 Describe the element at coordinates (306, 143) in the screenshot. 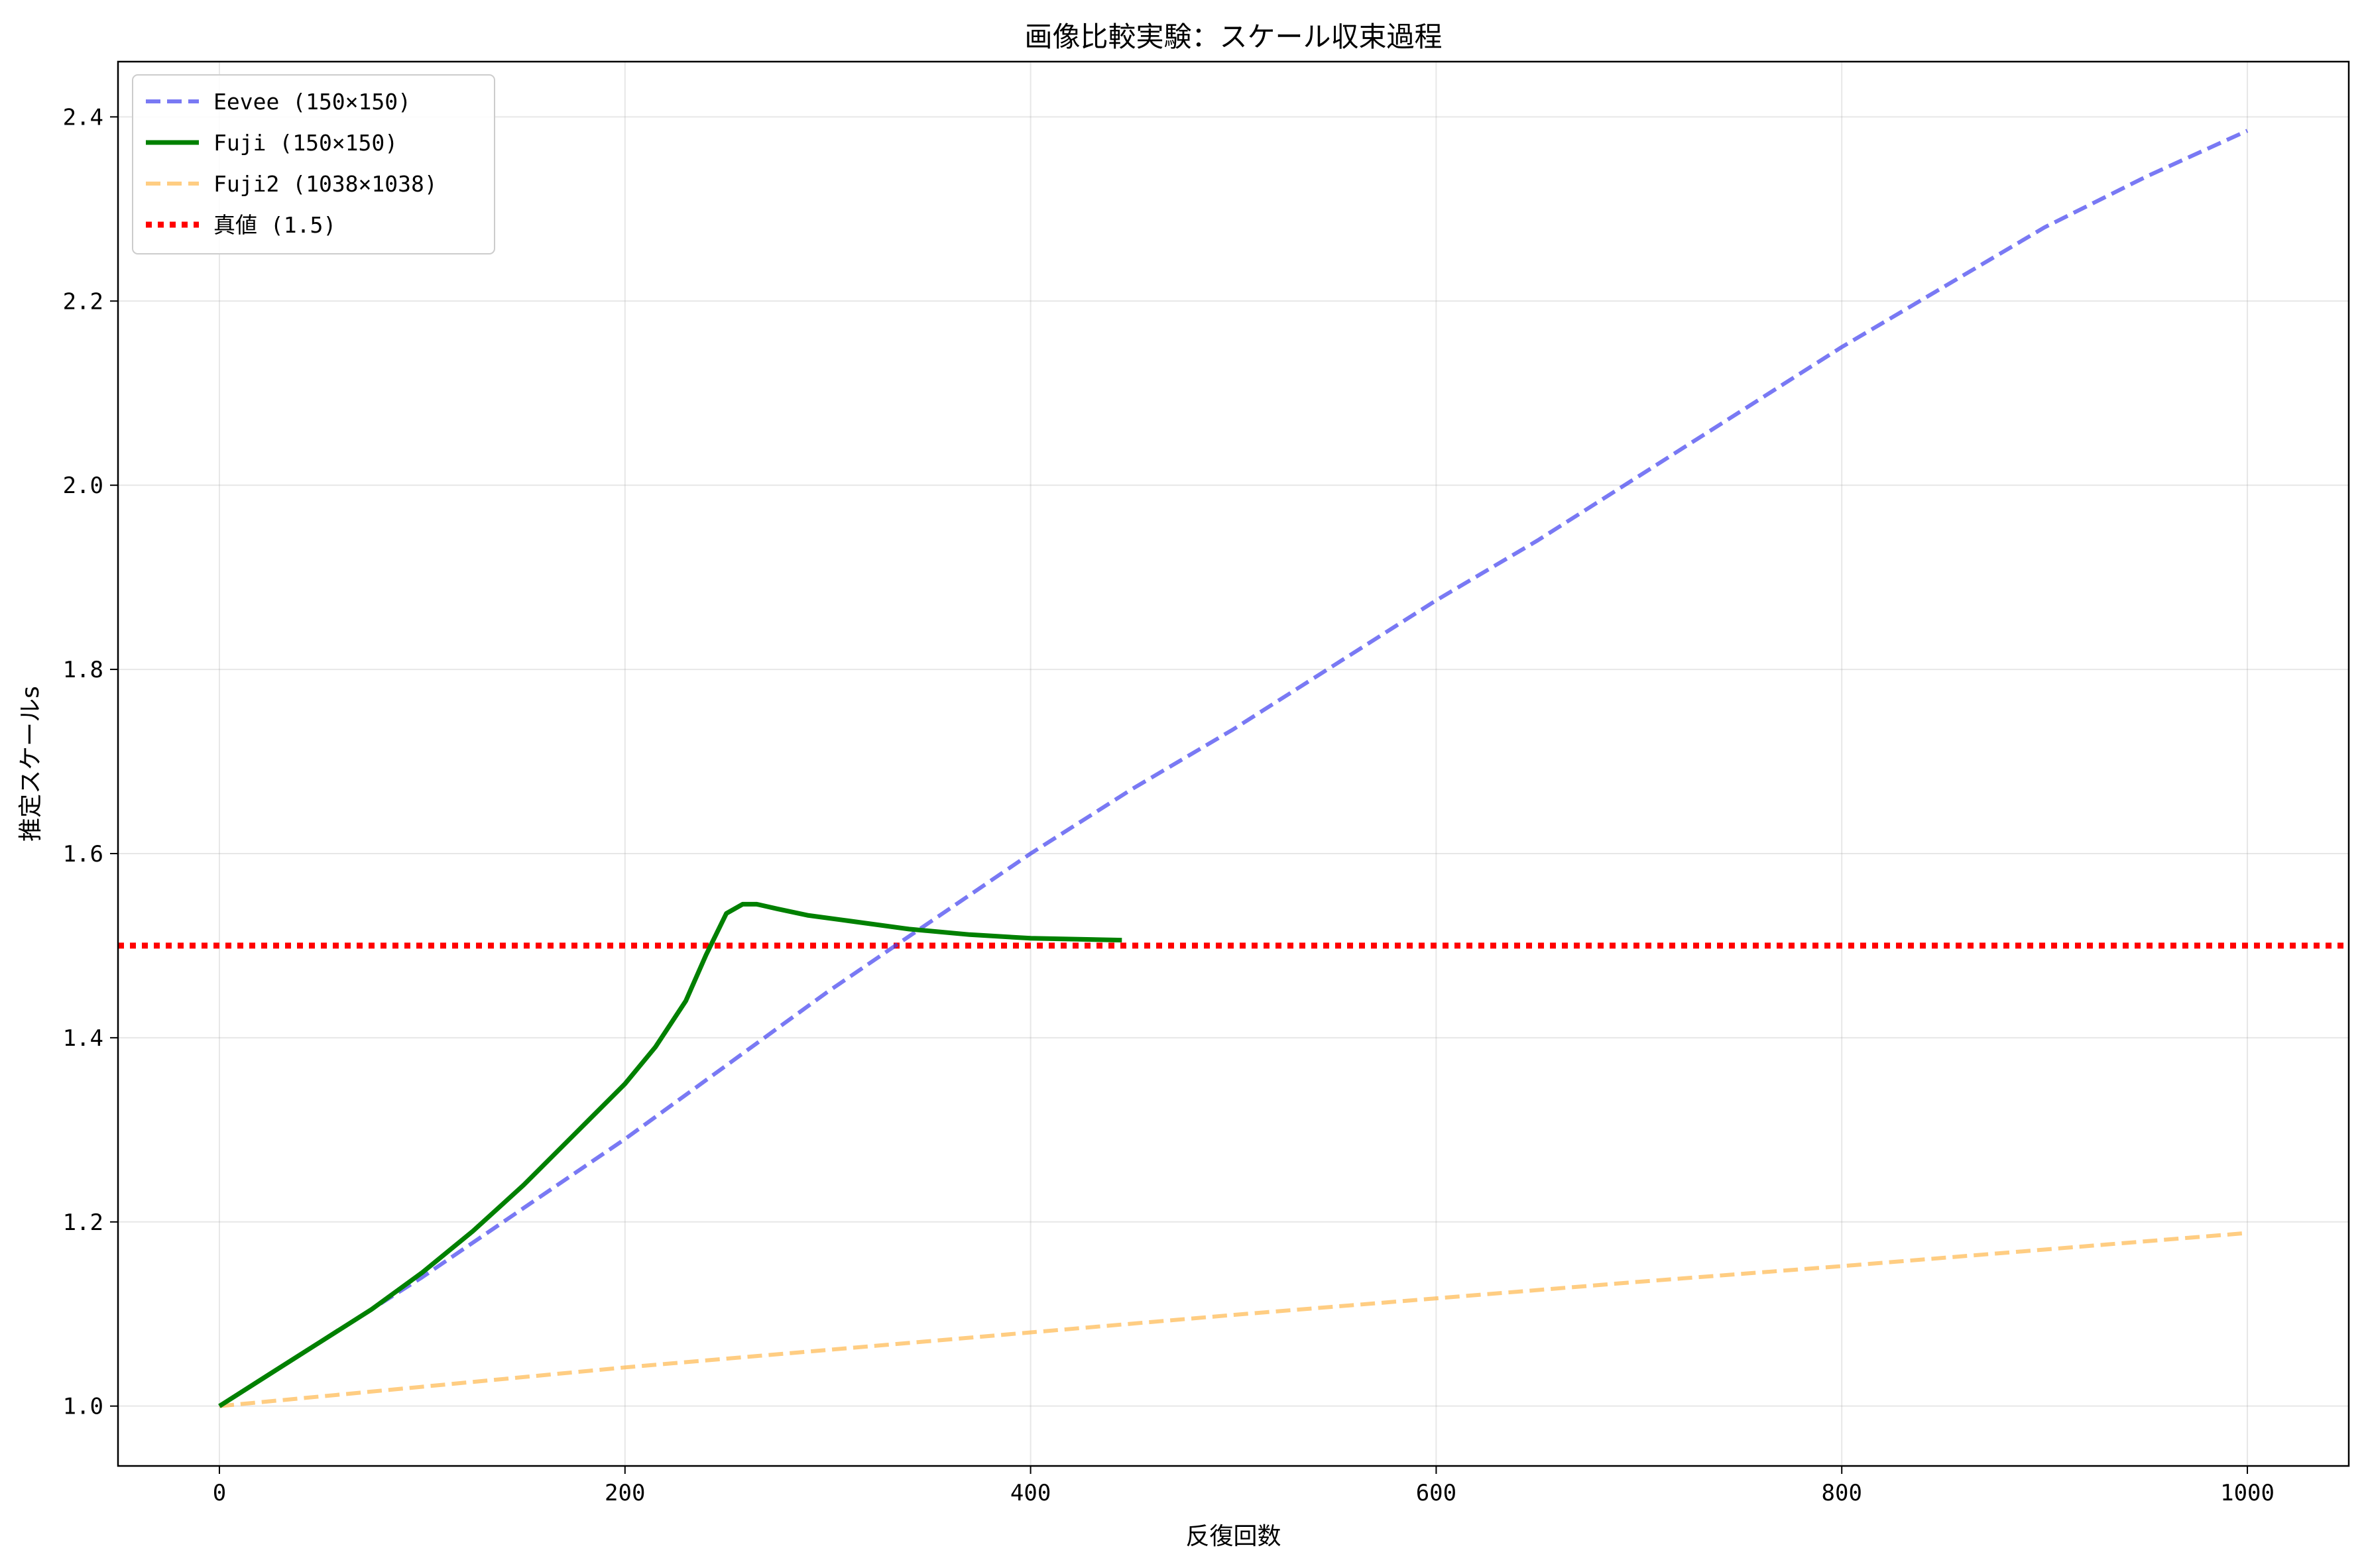

I see `legend-label-1: Fuji (150×150)` at that location.